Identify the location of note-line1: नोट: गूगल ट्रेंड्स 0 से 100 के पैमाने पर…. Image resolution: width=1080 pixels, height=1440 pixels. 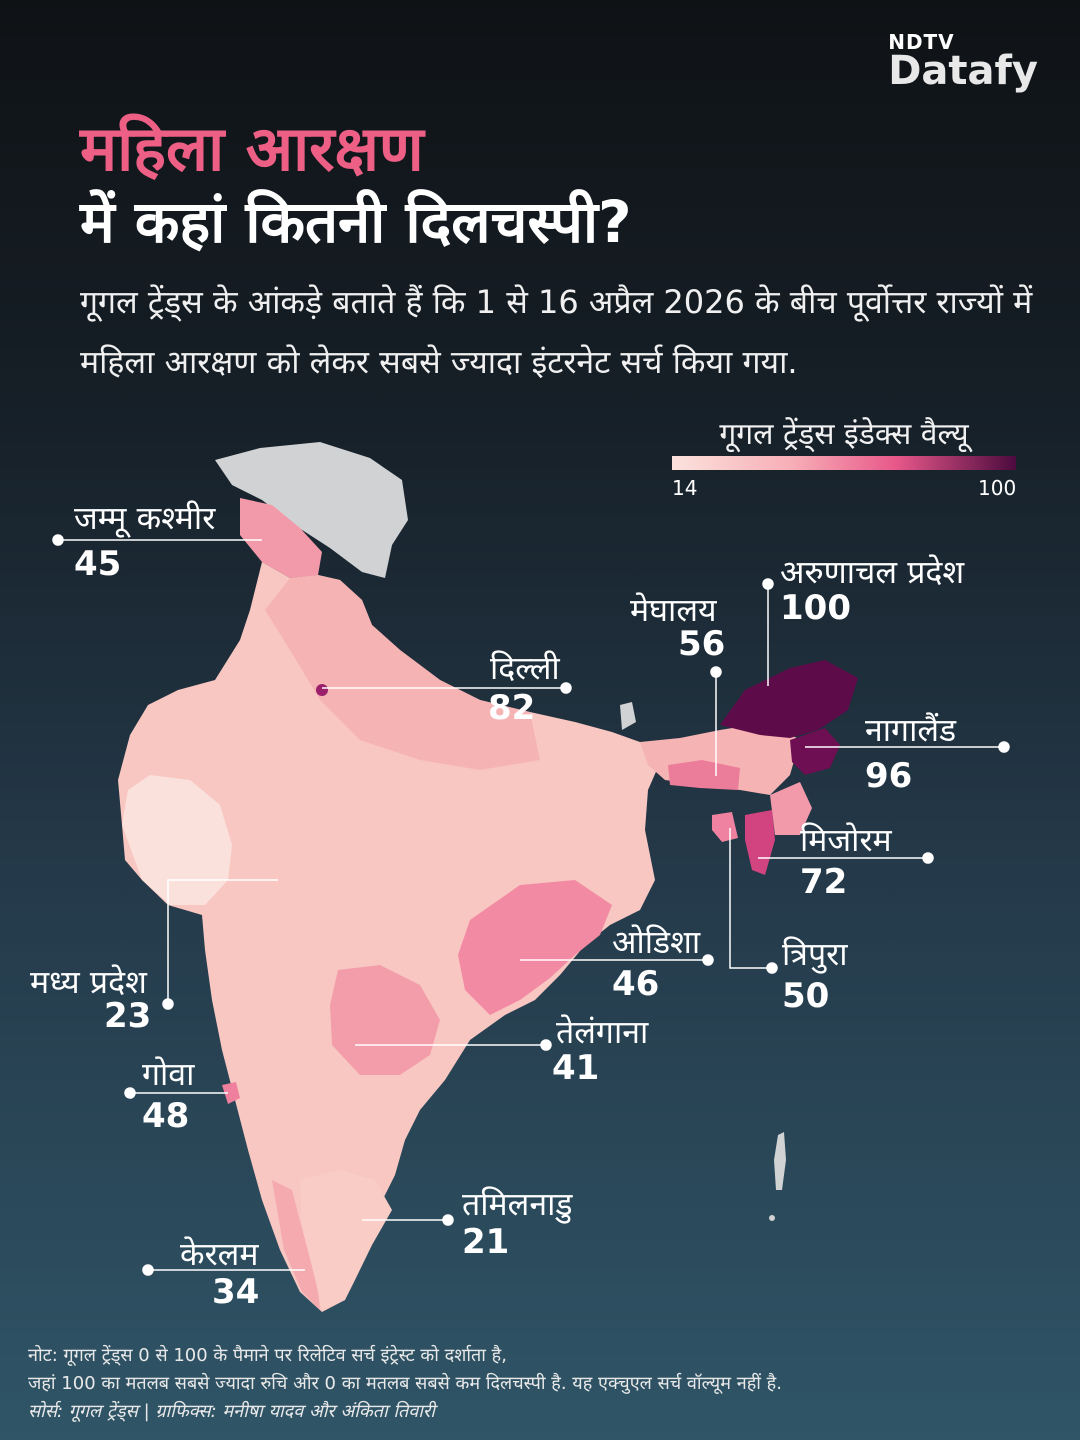
(267, 1355).